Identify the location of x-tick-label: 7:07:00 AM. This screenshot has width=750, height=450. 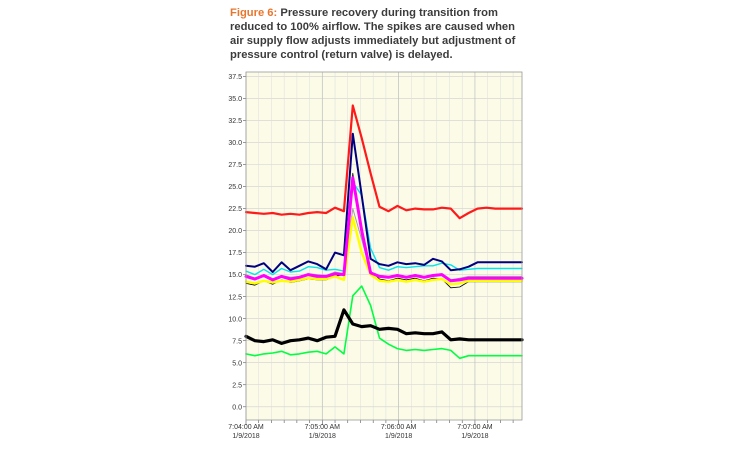
(475, 427).